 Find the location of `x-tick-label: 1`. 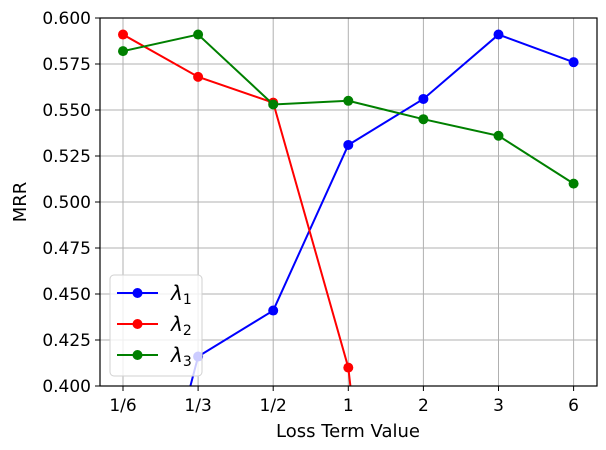

x-tick-label: 1 is located at coordinates (348, 406).